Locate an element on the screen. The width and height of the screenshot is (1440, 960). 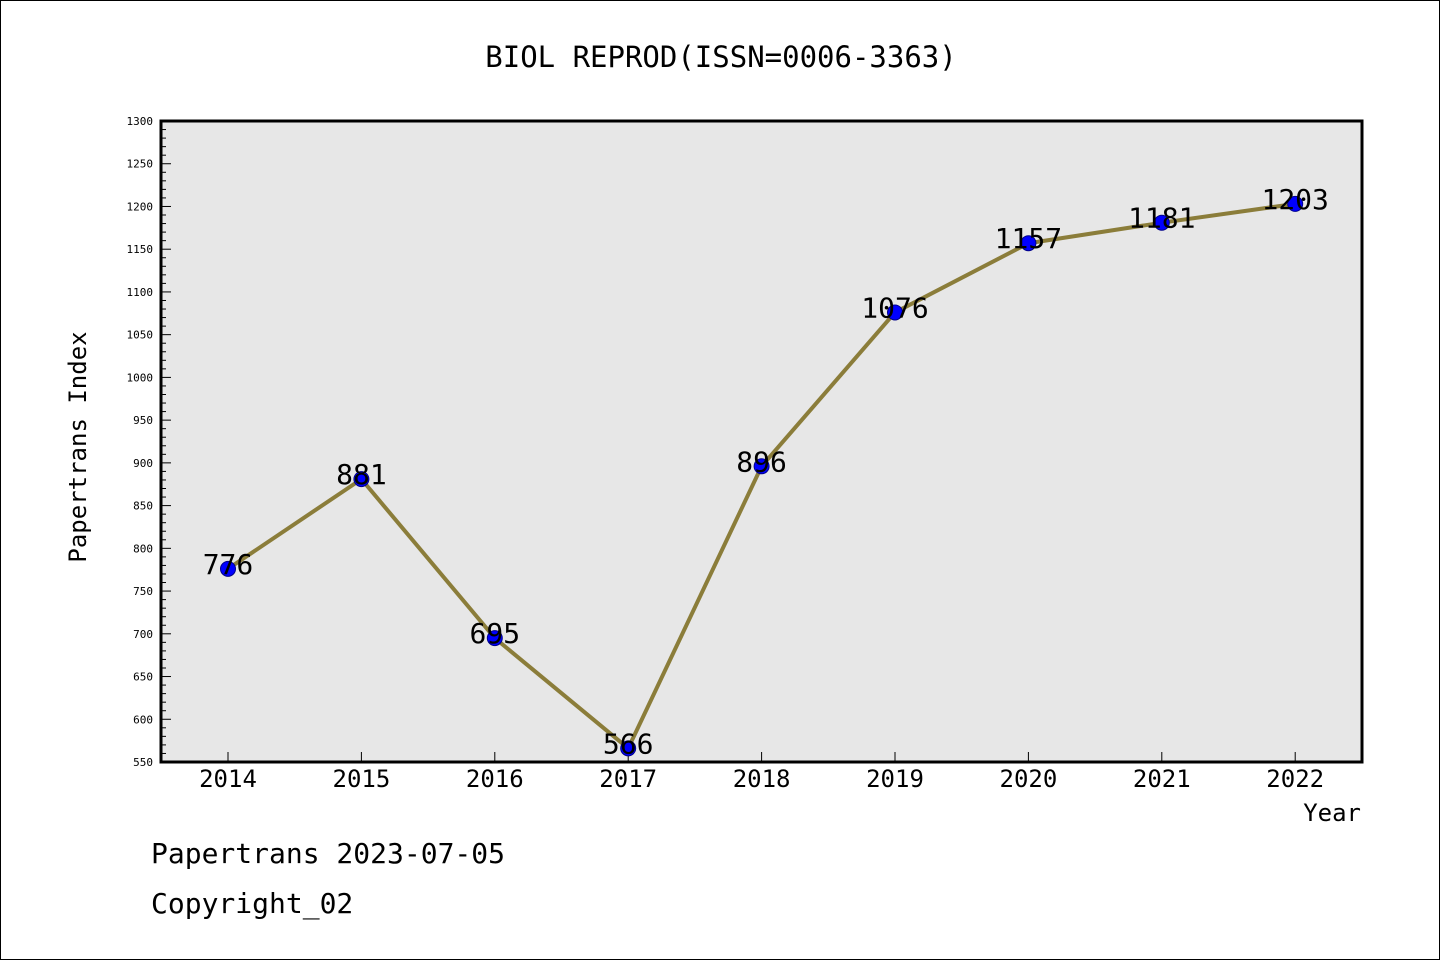
data-label: 1203 is located at coordinates (1294, 199).